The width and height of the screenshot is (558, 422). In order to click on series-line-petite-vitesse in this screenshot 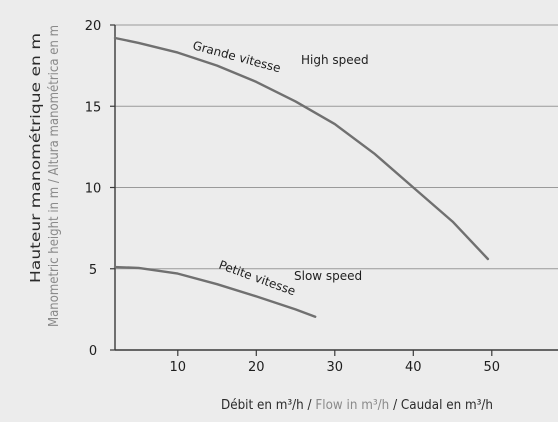, I will do `click(215, 291)`.